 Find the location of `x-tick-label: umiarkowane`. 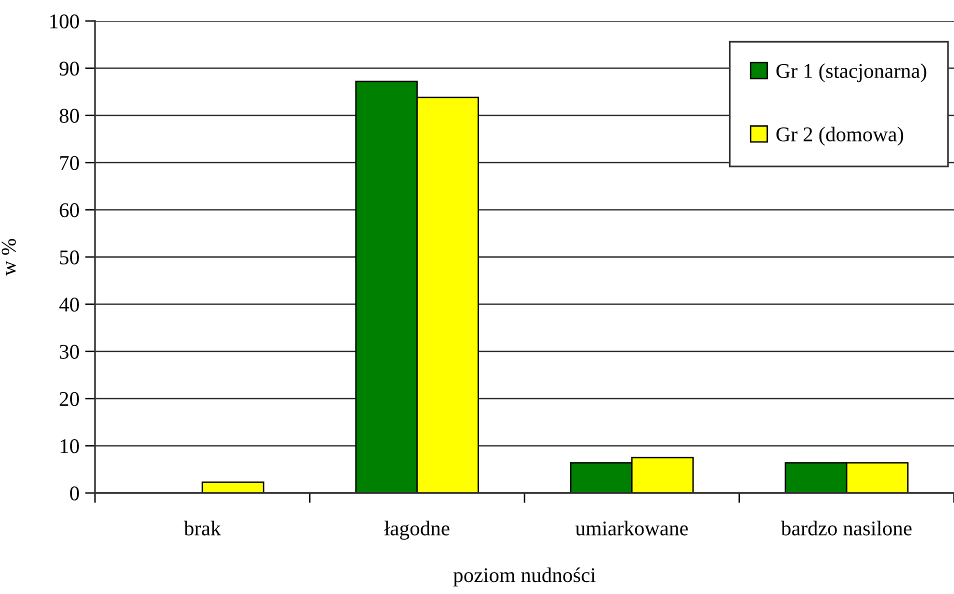

x-tick-label: umiarkowane is located at coordinates (631, 528).